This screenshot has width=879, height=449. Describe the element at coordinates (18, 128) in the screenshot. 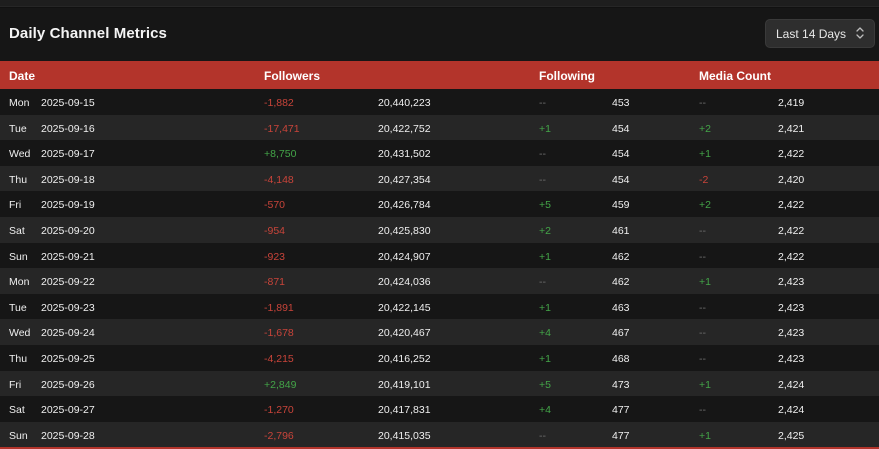

I see `cell-day: Tue` at that location.